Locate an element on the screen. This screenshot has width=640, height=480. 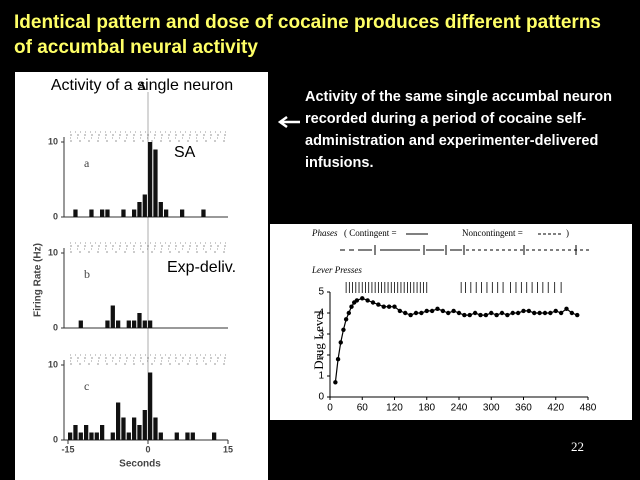
panel-label: c is located at coordinates (86, 386).